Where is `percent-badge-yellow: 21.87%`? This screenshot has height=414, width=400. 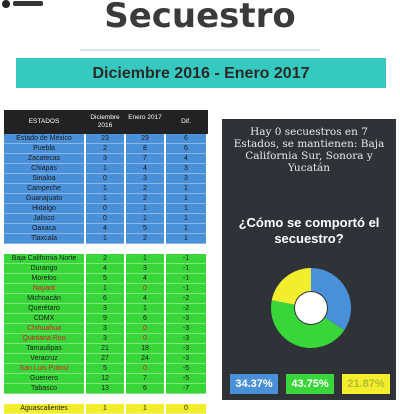 percent-badge-yellow: 21.87% is located at coordinates (366, 384).